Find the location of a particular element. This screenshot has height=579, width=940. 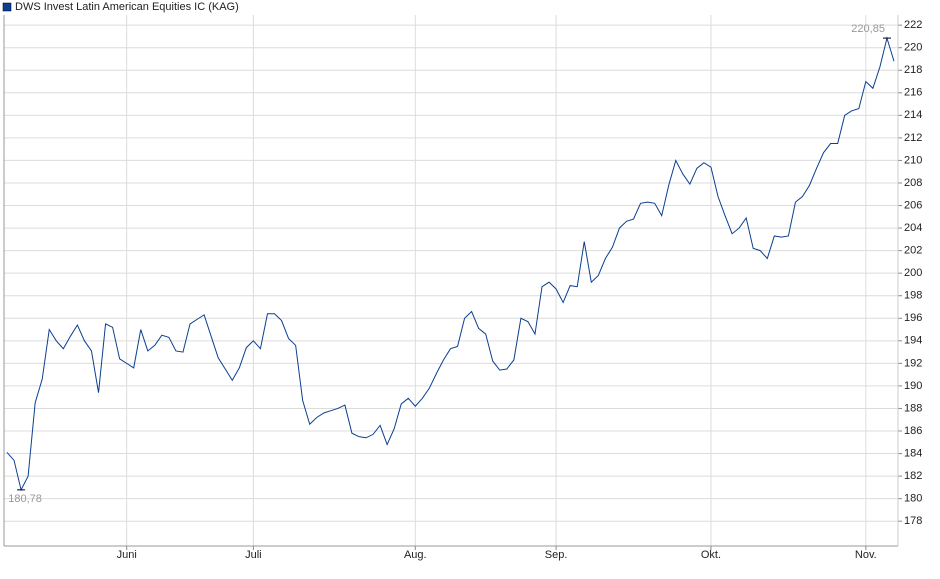

legend-swatch is located at coordinates (7, 7).